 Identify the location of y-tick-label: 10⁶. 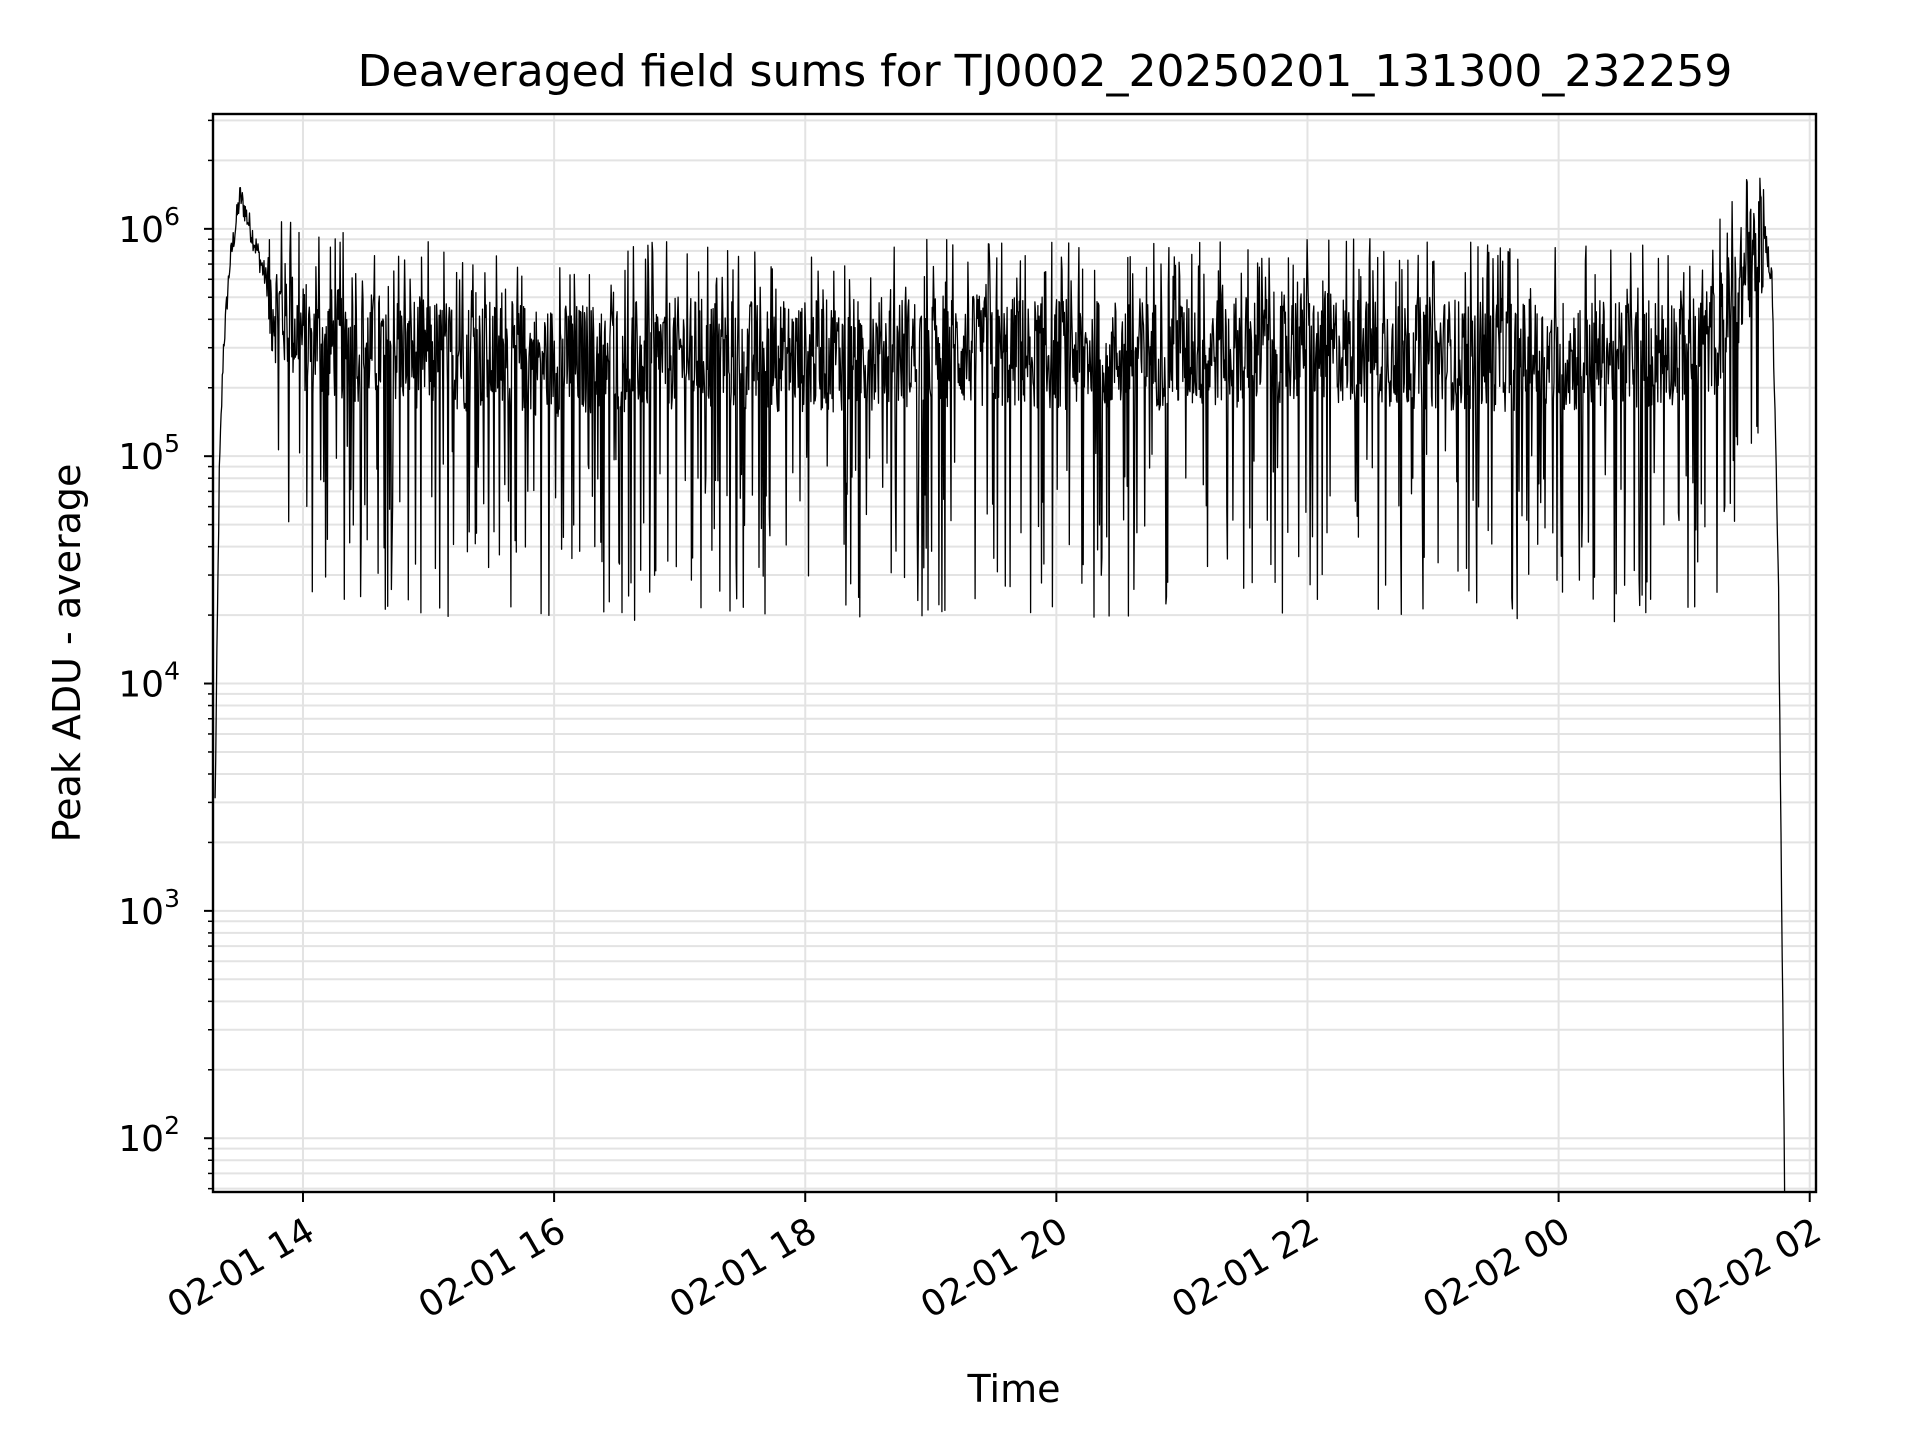
(149, 226).